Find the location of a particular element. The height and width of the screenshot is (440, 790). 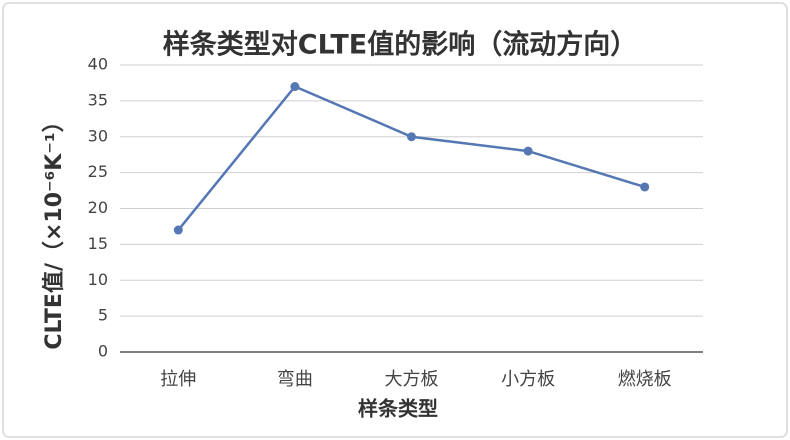

x-tick-label: 燃烧板 is located at coordinates (645, 379).